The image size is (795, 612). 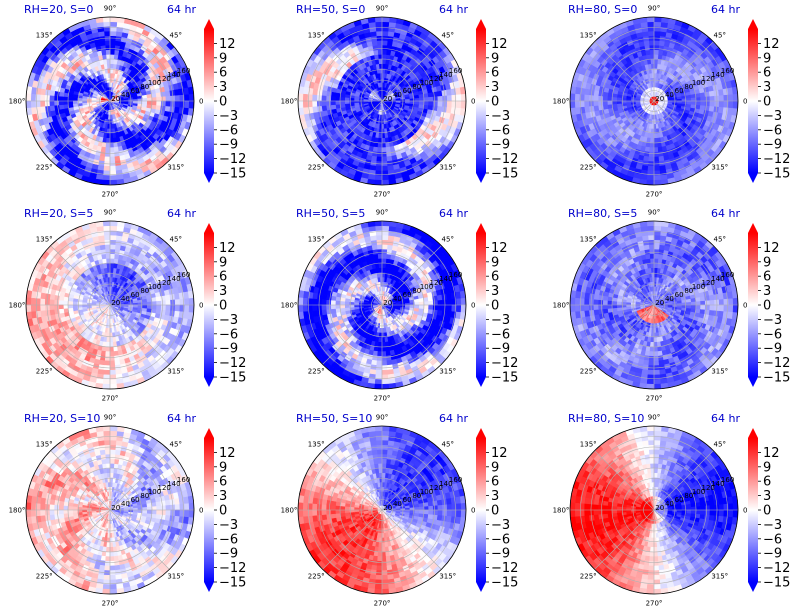 I want to click on angular-tick-label: 180°, so click(x=289, y=102).